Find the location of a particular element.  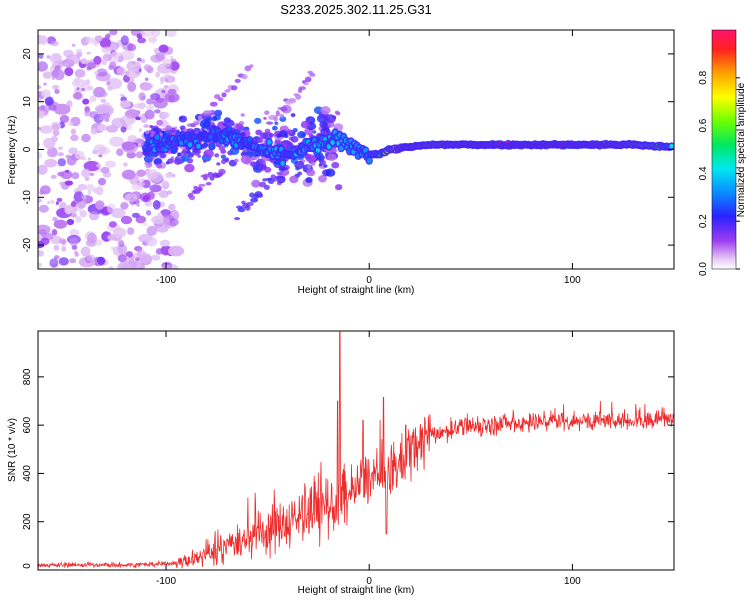

x-tick-label: 0 is located at coordinates (369, 581).